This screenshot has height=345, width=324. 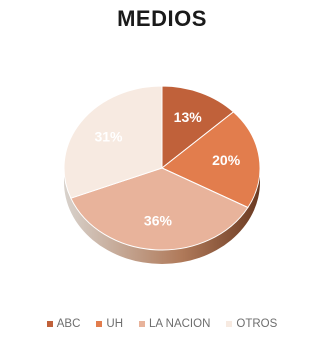 I want to click on pie-slice-abc, so click(x=198, y=127).